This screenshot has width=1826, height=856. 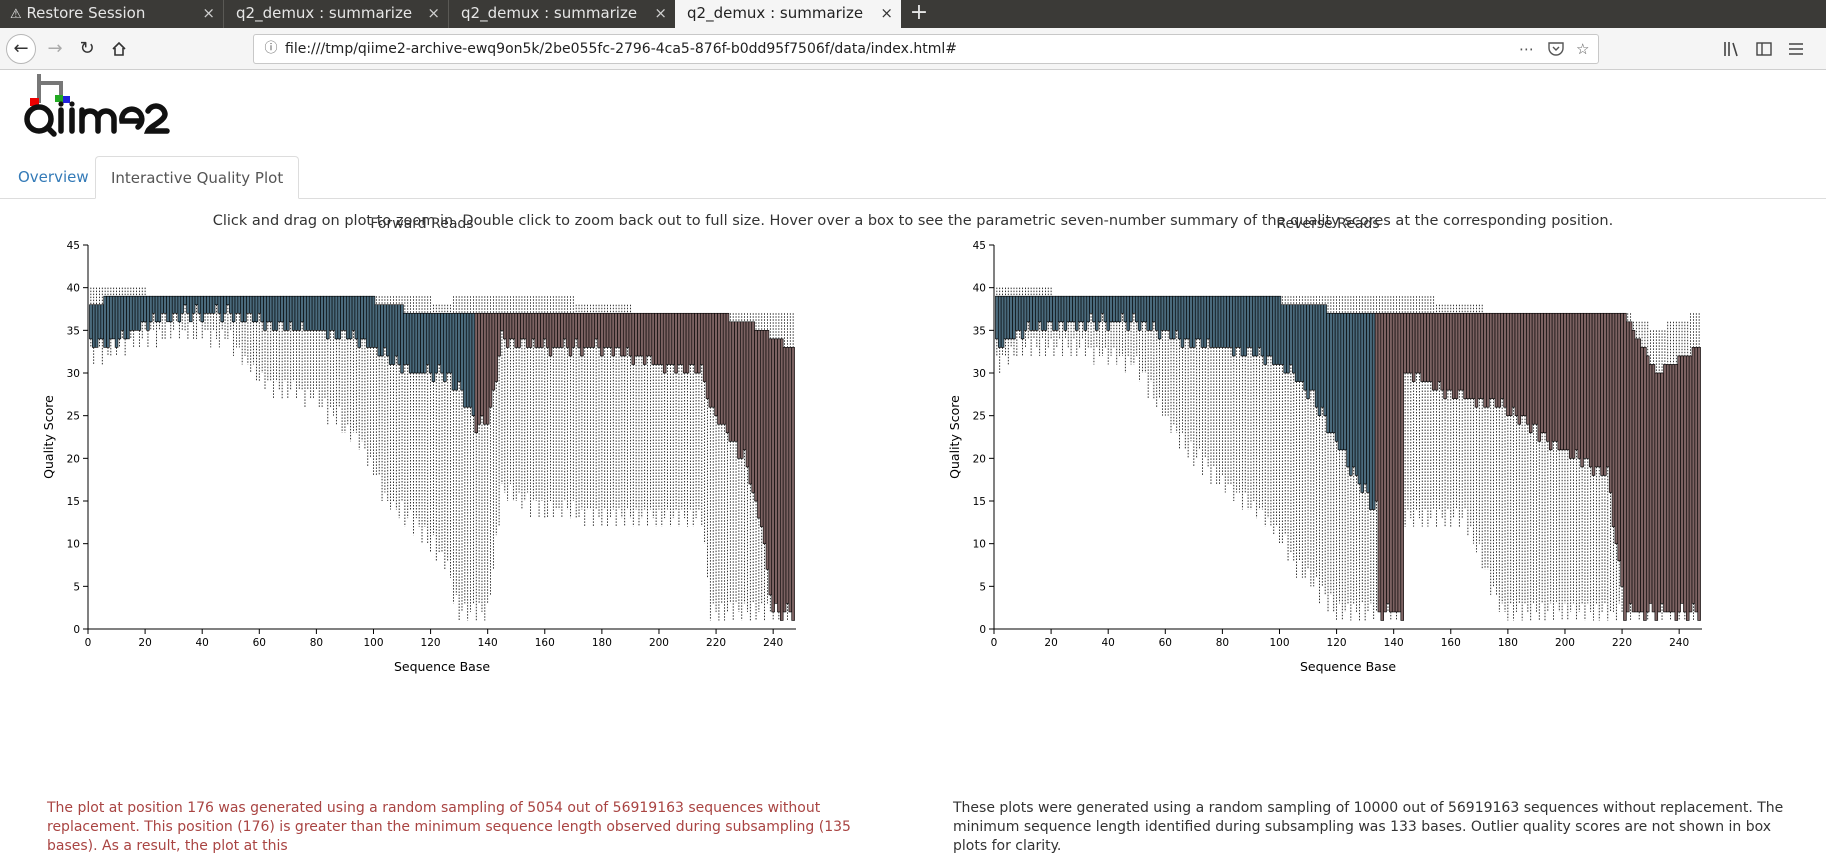 I want to click on close-tab-icon: ×, so click(x=886, y=13).